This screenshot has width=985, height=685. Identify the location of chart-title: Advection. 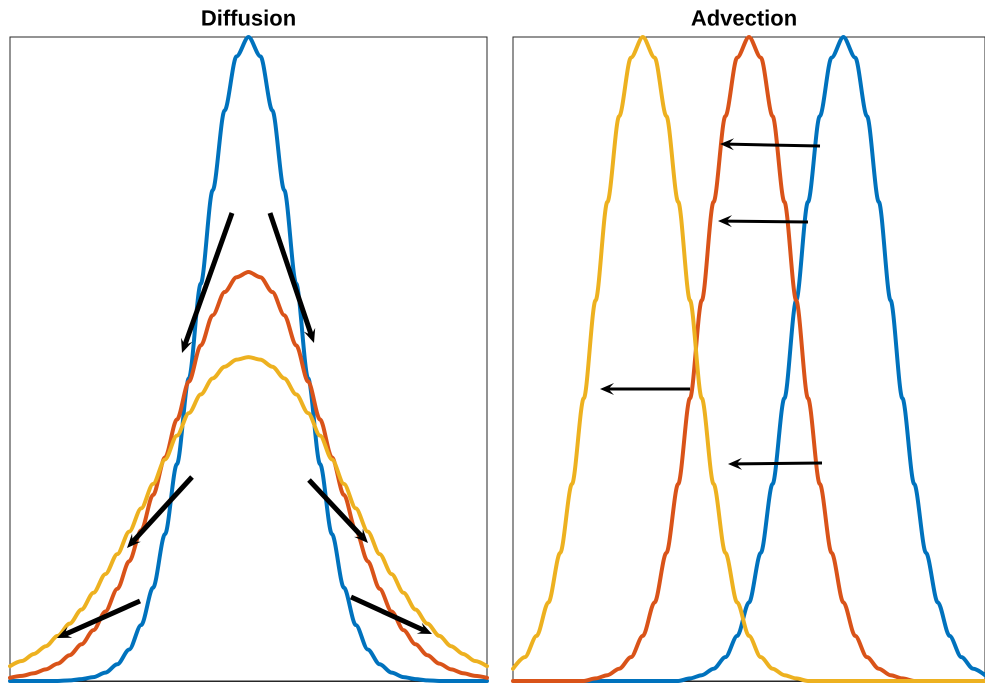
(744, 18).